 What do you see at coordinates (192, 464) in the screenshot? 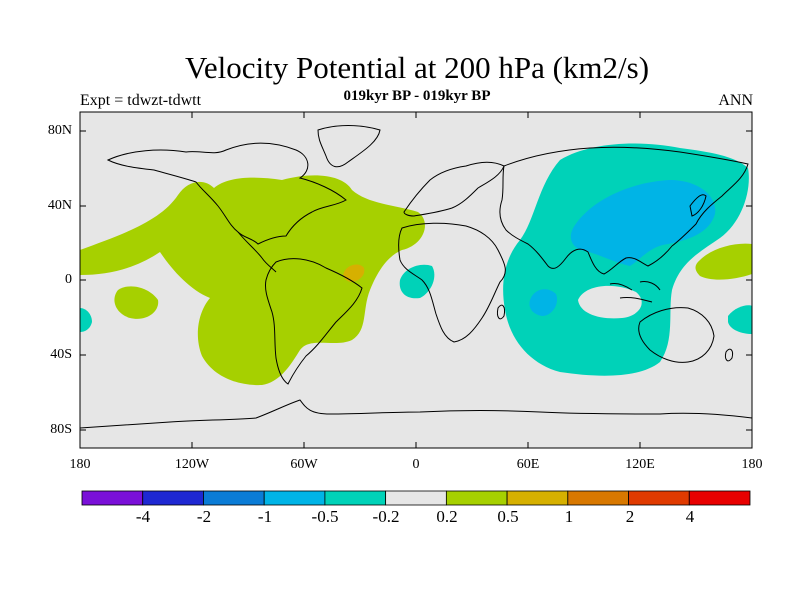
I see `lon-label-120w: 120W` at bounding box center [192, 464].